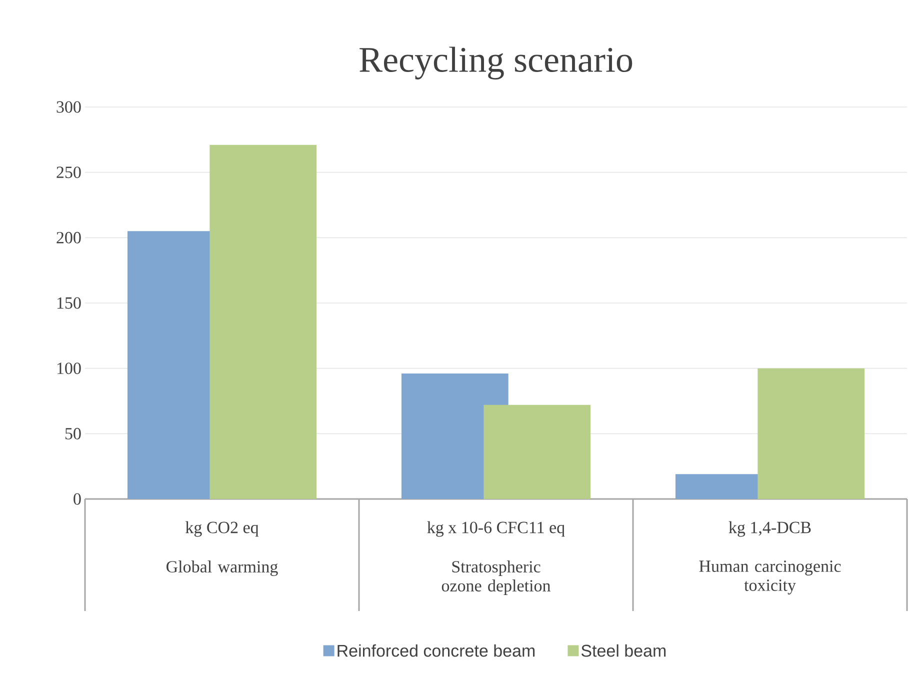  Describe the element at coordinates (68, 107) in the screenshot. I see `y-tick-label: 300` at that location.